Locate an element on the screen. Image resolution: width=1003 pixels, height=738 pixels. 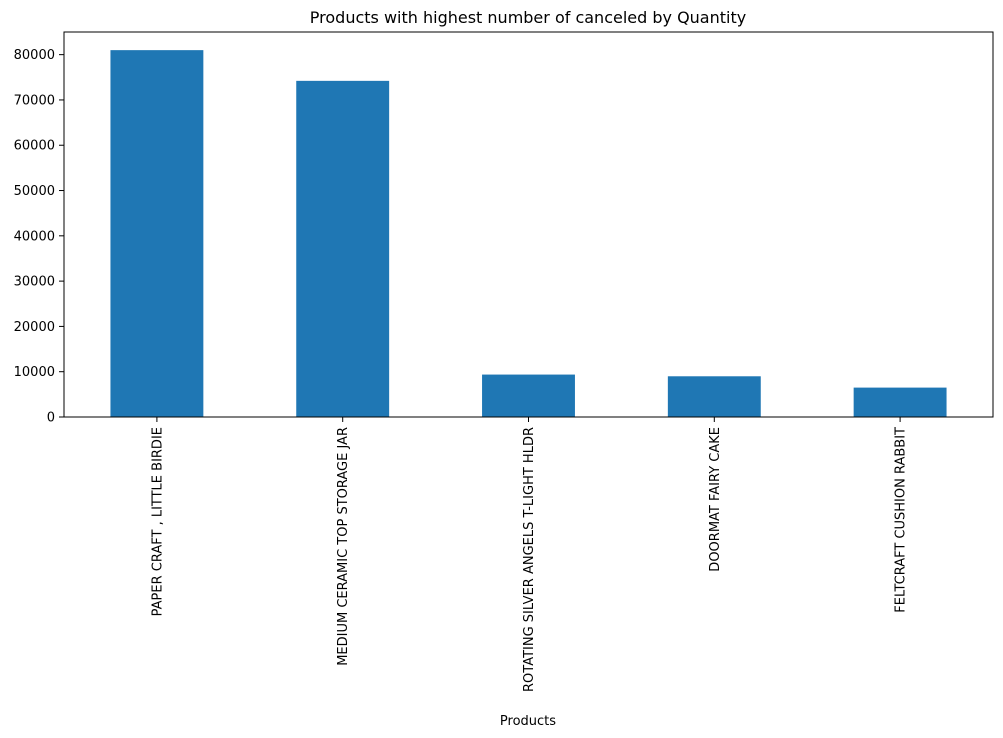
y-tick-label: 50000 is located at coordinates (34, 191).